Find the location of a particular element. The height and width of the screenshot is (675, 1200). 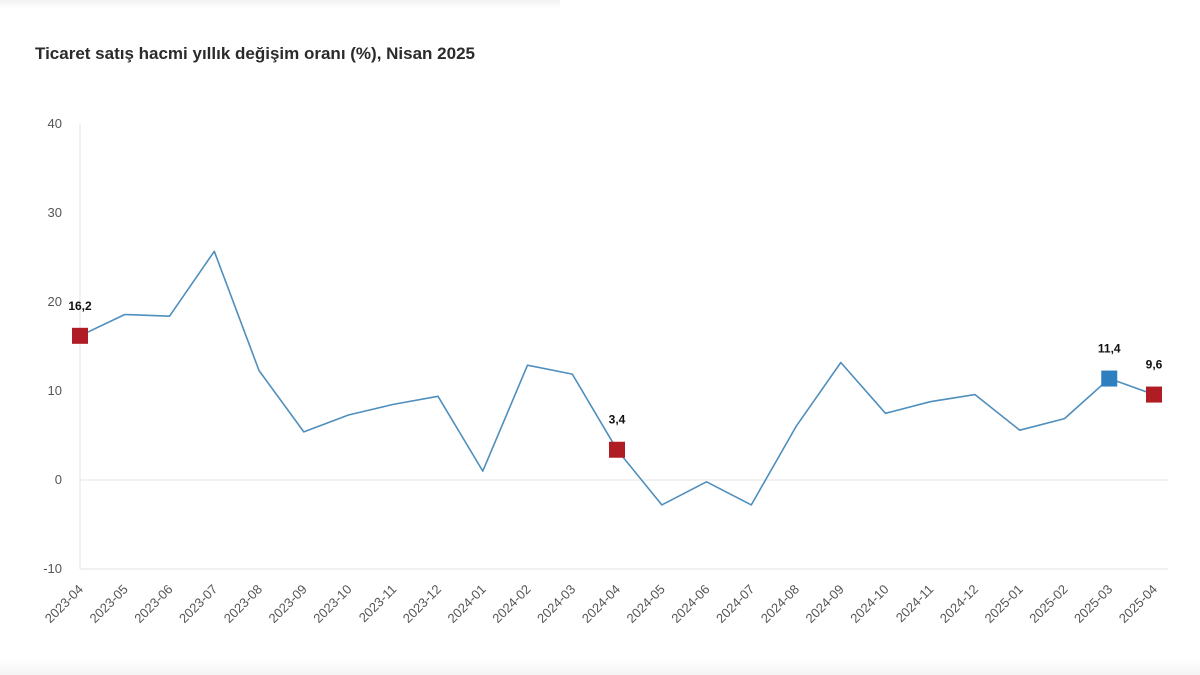

x-tick-label: 2023-10 is located at coordinates (332, 604).